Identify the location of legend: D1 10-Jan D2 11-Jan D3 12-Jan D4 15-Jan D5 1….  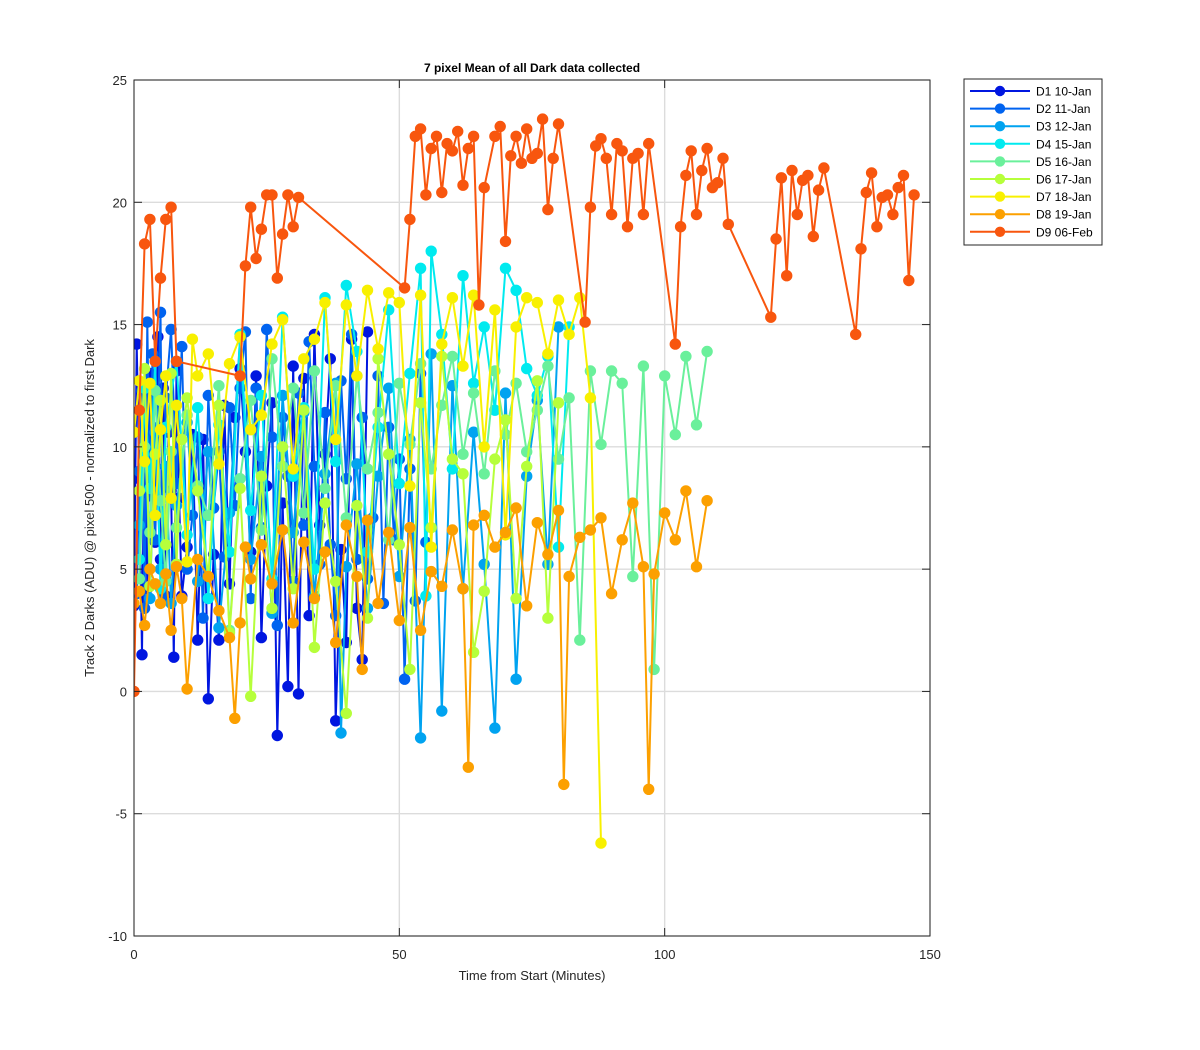
(1033, 162).